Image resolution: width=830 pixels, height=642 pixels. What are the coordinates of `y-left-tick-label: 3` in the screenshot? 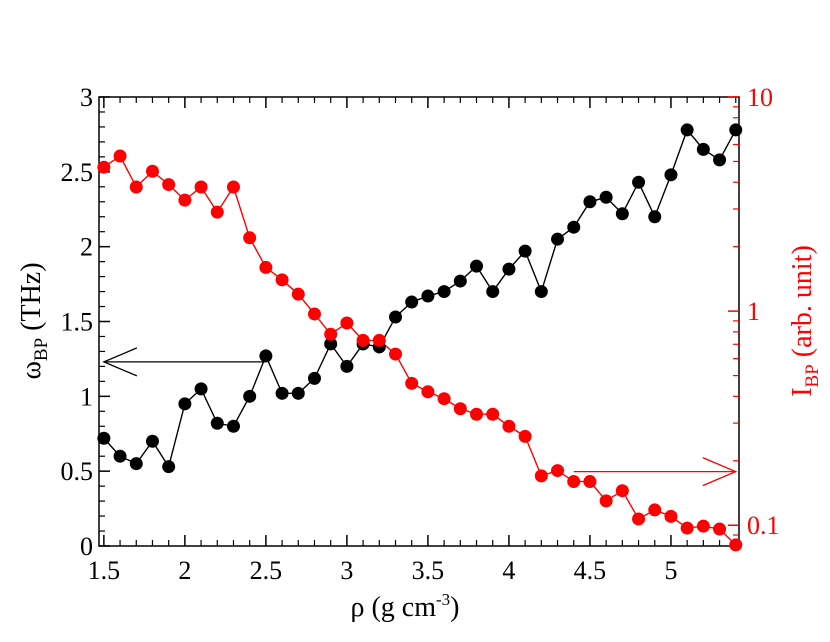 It's located at (86, 97).